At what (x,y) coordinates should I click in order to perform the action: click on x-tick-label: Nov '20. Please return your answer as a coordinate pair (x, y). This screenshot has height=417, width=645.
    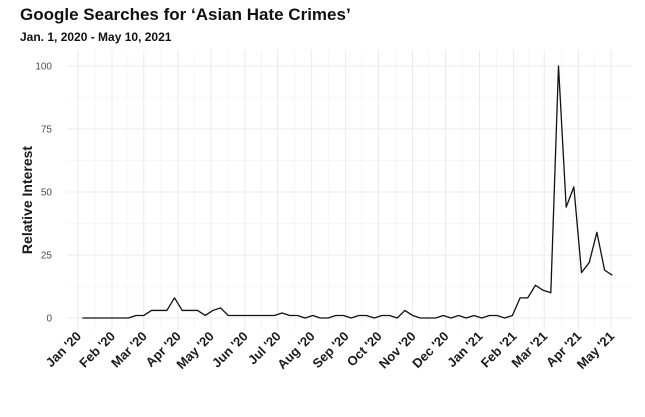
    Looking at the image, I should click on (397, 350).